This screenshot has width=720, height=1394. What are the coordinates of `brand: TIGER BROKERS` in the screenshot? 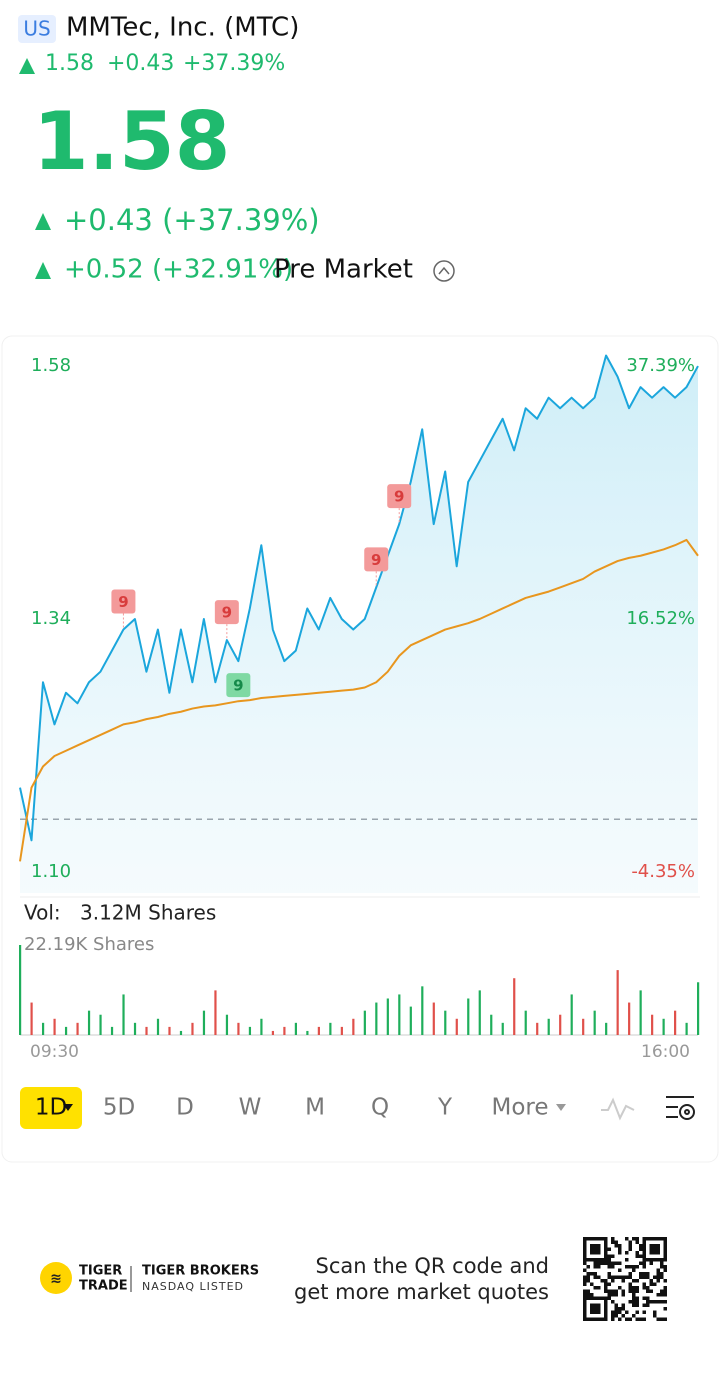 It's located at (200, 1271).